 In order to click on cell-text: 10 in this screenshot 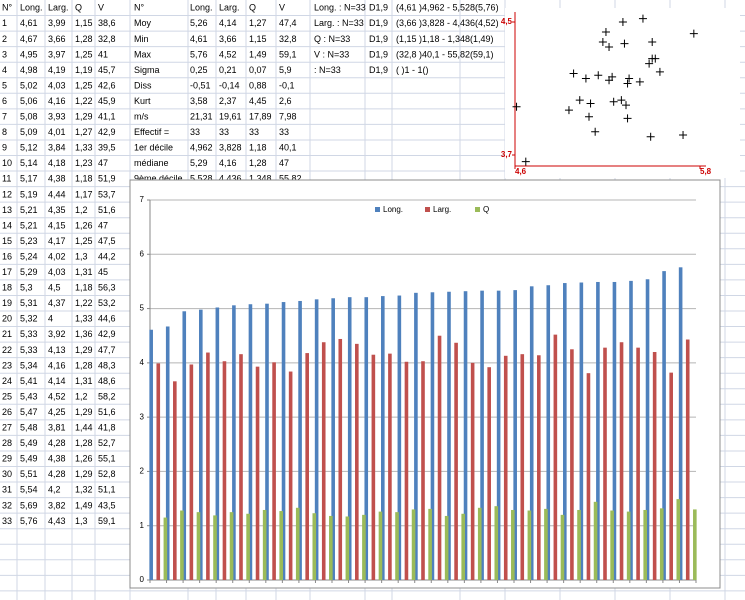, I will do `click(7, 163)`.